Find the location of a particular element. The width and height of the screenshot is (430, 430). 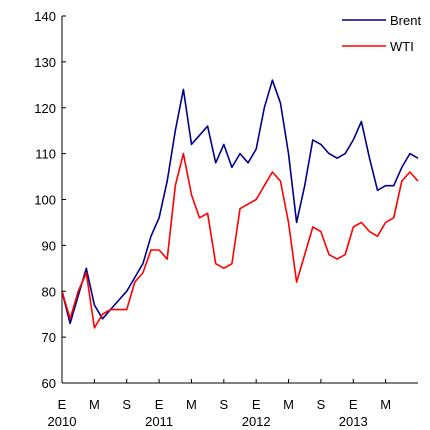

y-tick-label: 130 is located at coordinates (45, 62).